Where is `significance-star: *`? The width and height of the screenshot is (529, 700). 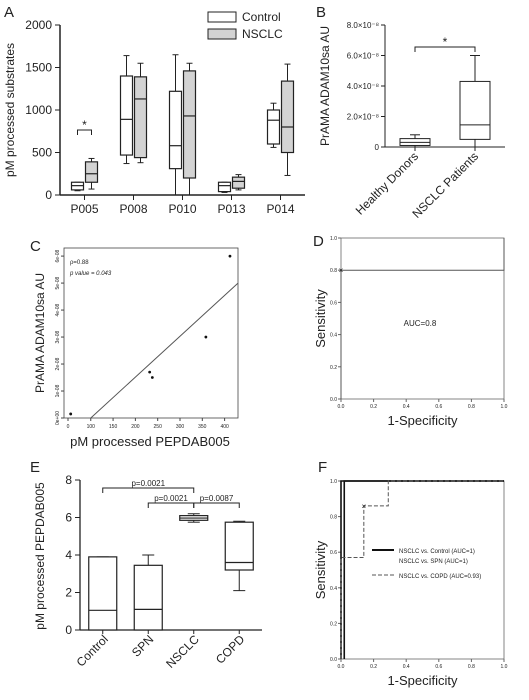 significance-star: * is located at coordinates (445, 42).